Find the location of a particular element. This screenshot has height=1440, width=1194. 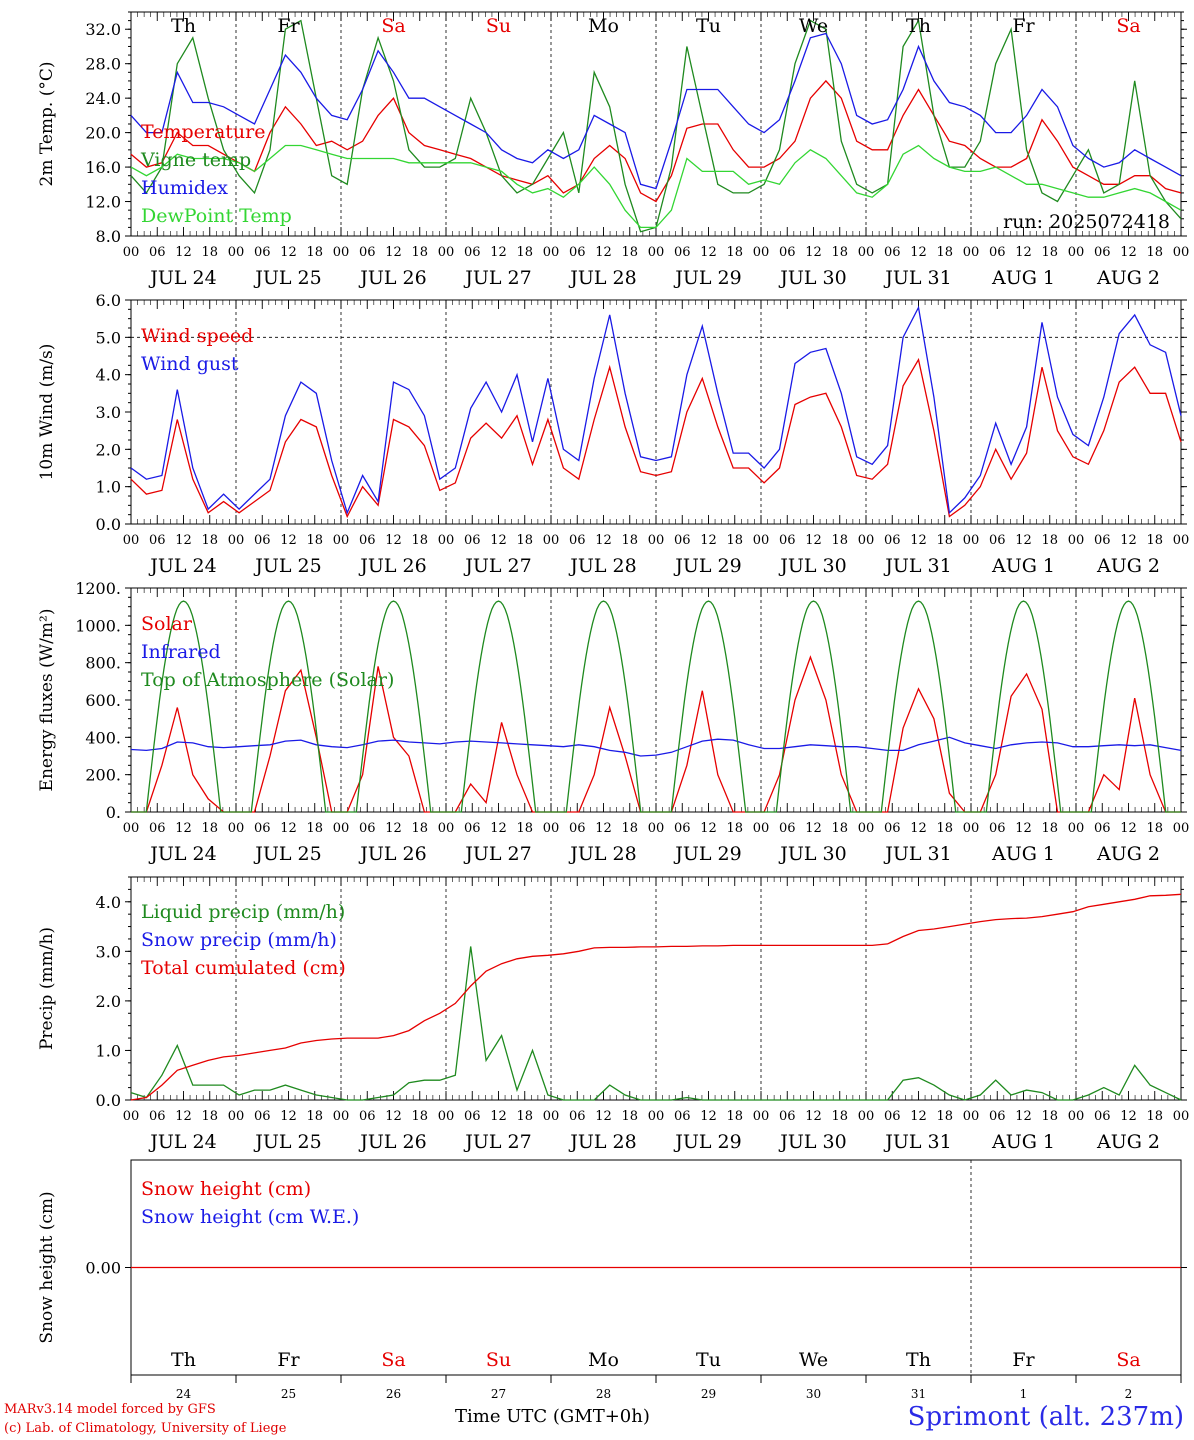

station-name: Sprimont (alt. 237m) is located at coordinates (1045, 1417).